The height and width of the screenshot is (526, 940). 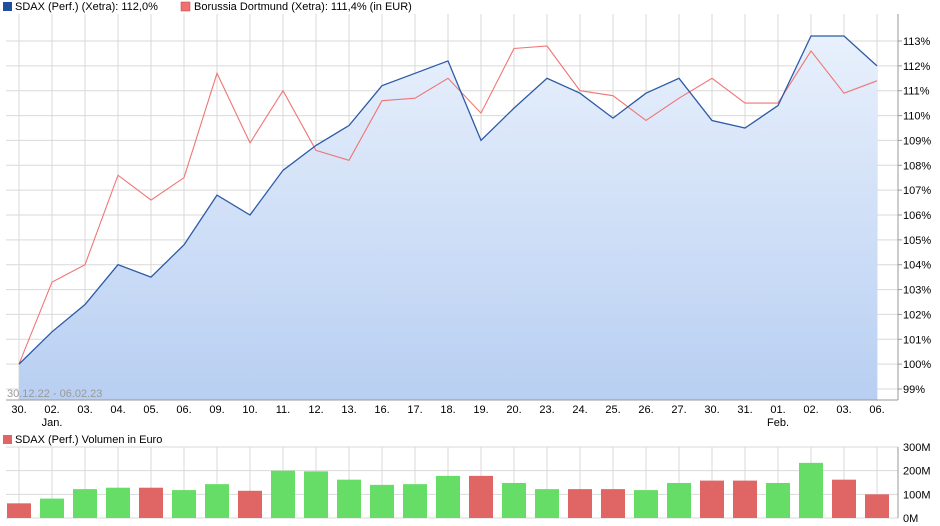 I want to click on x-tick-label: 12., so click(x=315, y=410).